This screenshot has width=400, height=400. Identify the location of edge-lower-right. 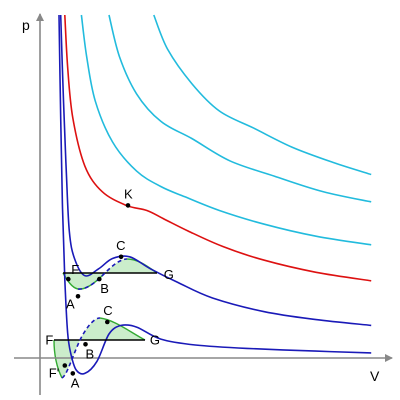
(122, 329).